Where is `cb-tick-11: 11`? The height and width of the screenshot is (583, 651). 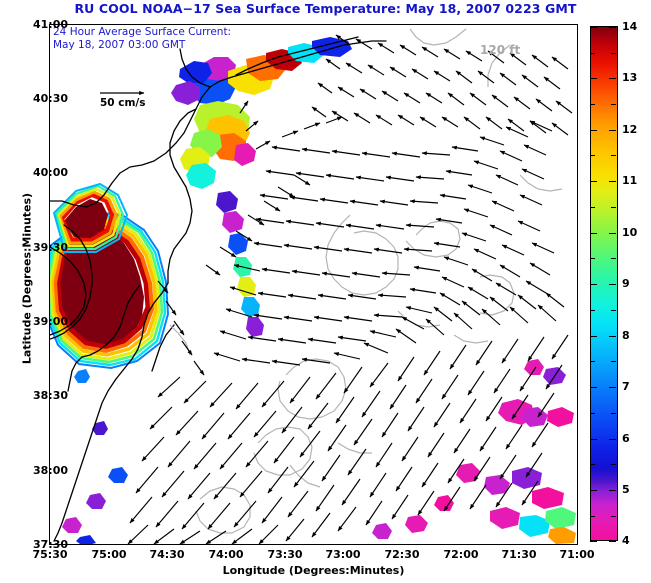
cb-tick-11: 11 is located at coordinates (630, 180).